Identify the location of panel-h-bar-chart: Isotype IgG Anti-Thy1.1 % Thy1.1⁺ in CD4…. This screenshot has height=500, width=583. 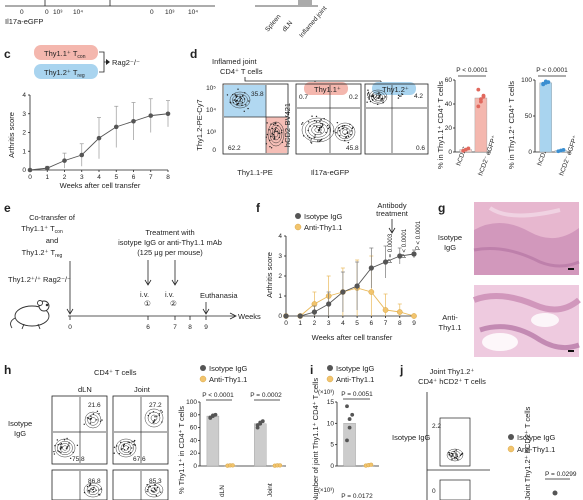
(231, 430).